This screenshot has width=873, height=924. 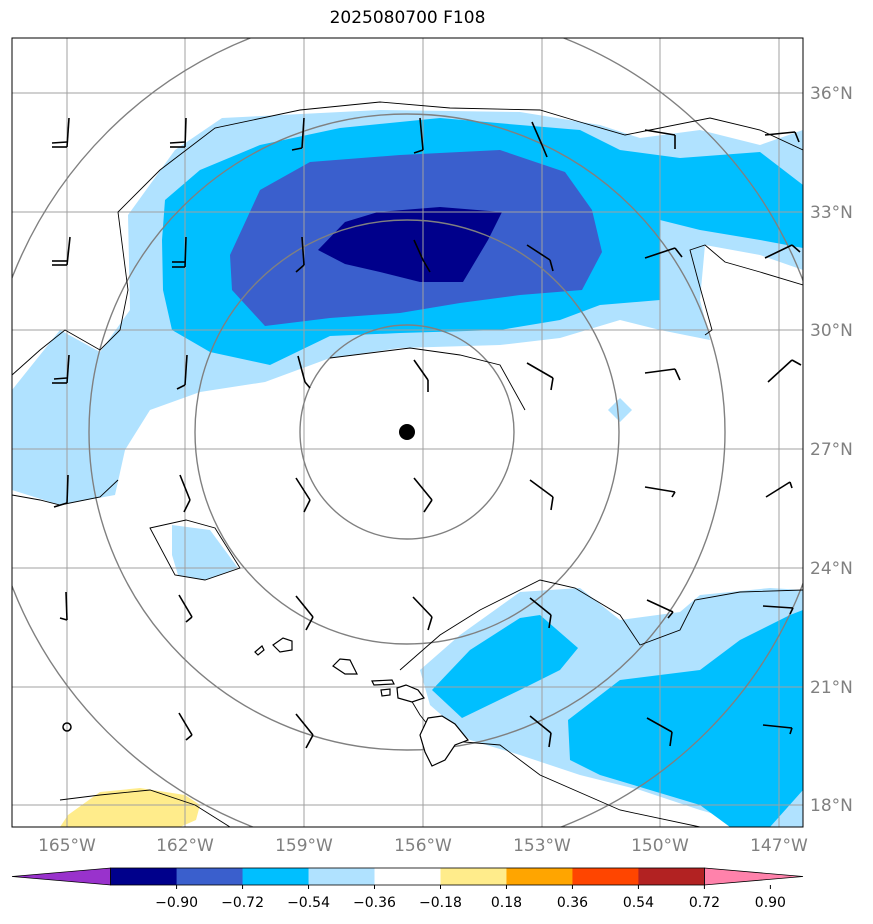 I want to click on colorbar-tick-label: 0.54, so click(x=638, y=903).